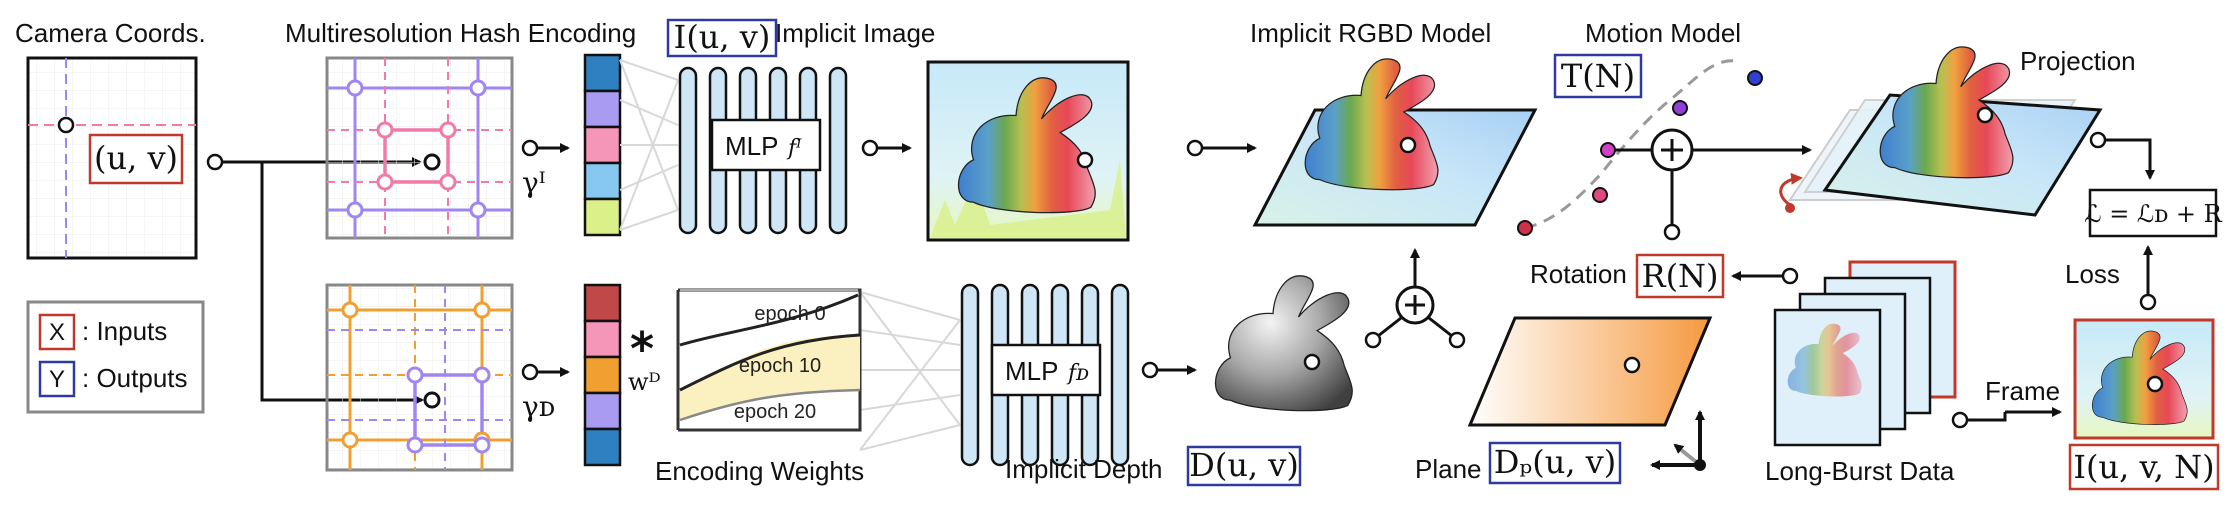  Describe the element at coordinates (215, 162) in the screenshot. I see `uv-output-node` at that location.